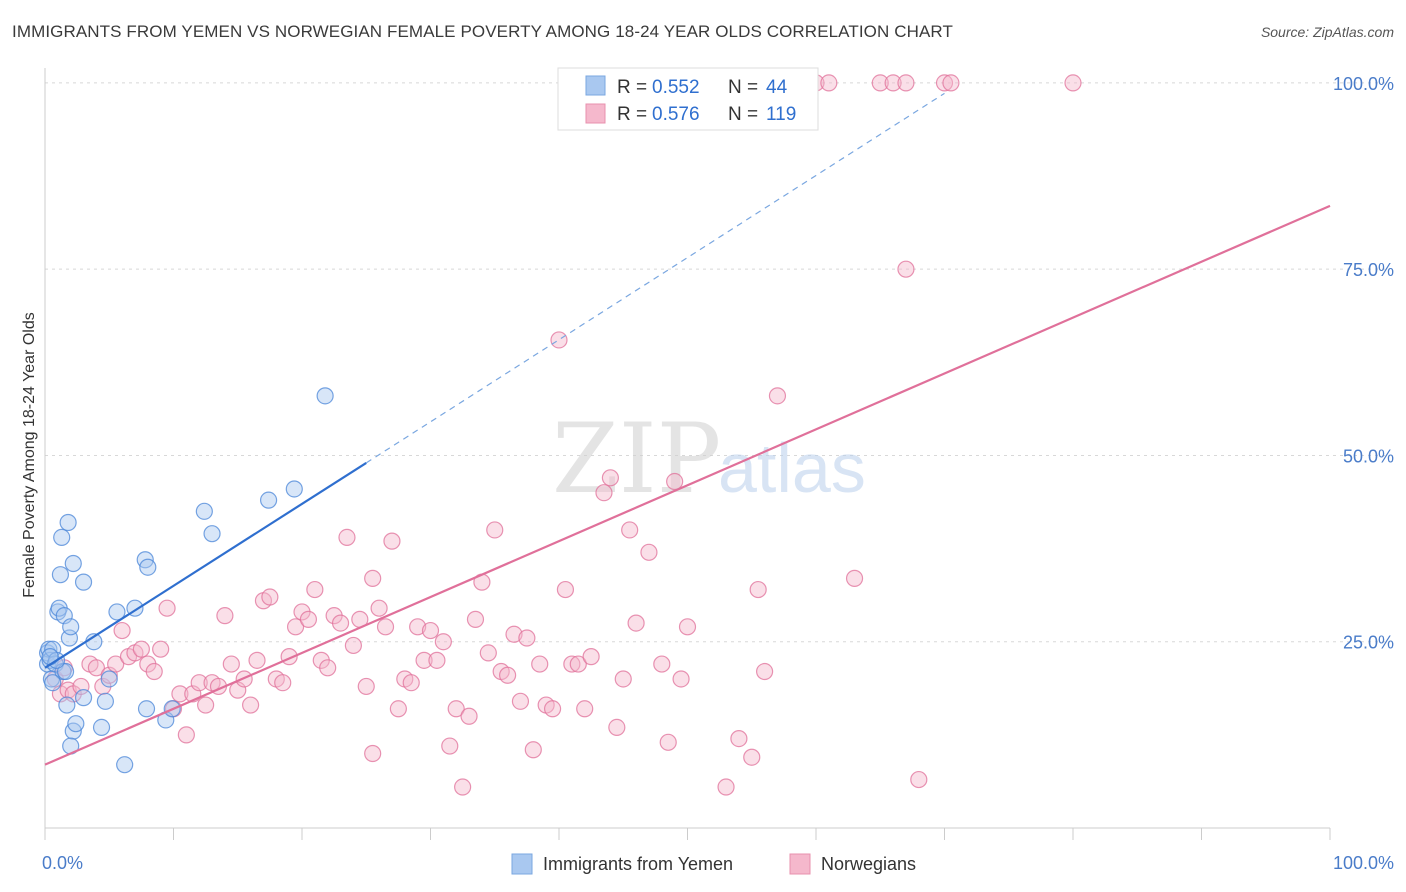  Describe the element at coordinates (636, 459) in the screenshot. I see `watermark-zip: ZIP` at that location.